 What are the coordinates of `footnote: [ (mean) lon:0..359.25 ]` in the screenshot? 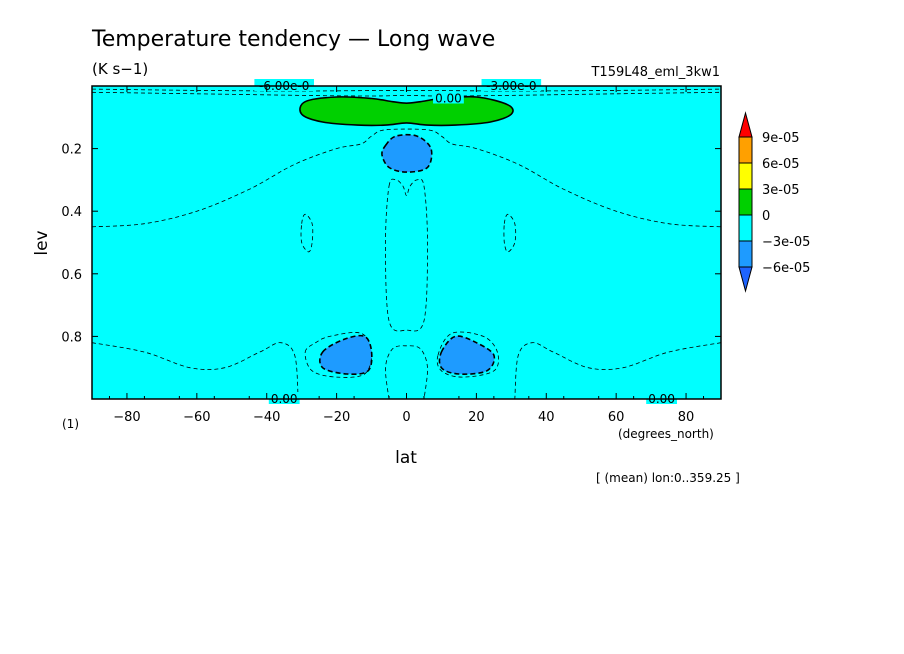 It's located at (668, 478).